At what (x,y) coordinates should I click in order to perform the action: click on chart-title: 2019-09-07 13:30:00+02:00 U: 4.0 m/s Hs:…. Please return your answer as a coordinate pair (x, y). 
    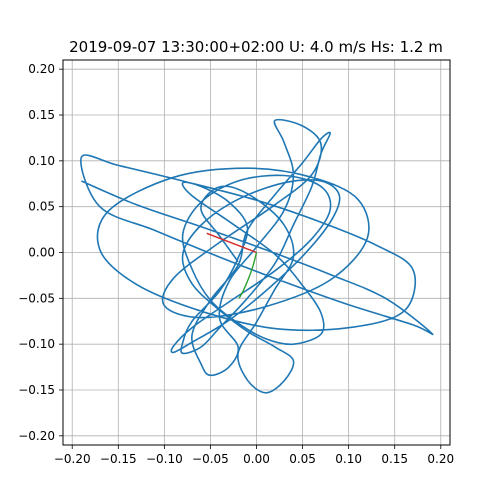
    Looking at the image, I should click on (256, 47).